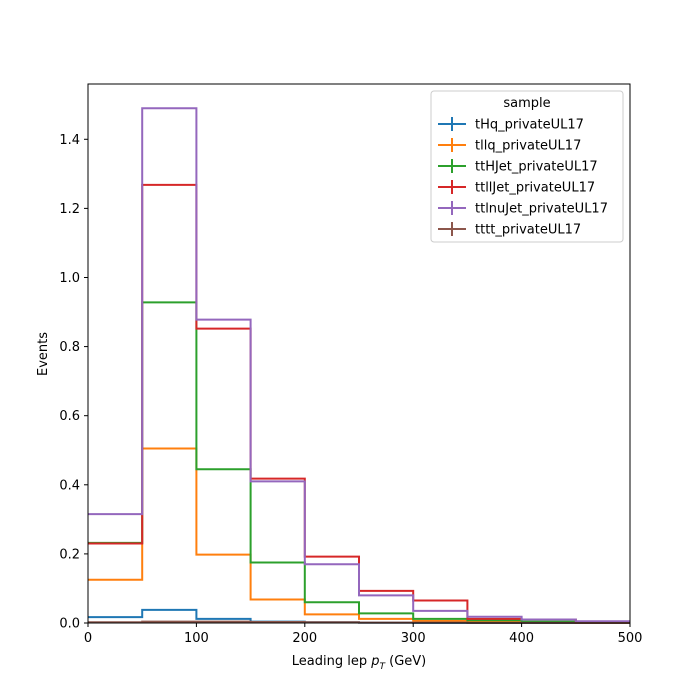 This screenshot has height=700, width=700. Describe the element at coordinates (69, 347) in the screenshot. I see `y-tick-label: 0.8` at that location.